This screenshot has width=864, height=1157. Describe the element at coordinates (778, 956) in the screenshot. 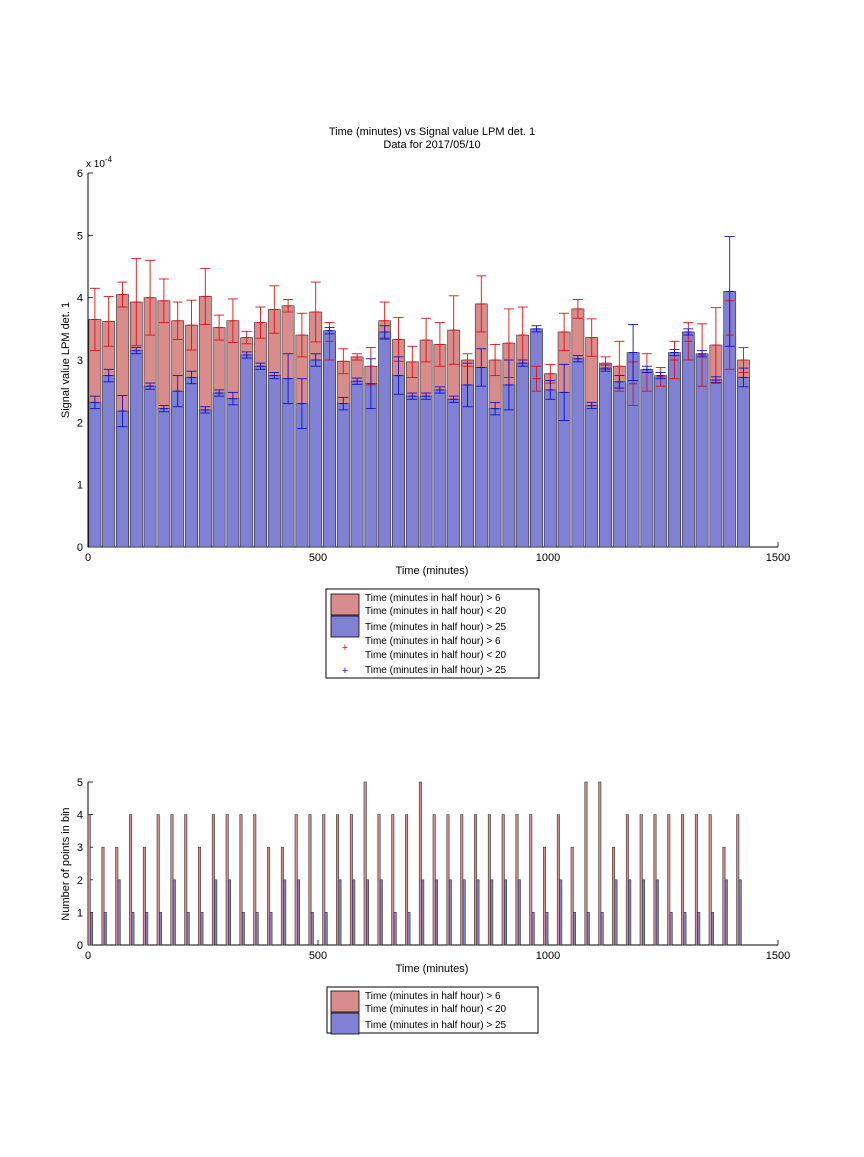

I see `count-x-tick-label: 1500` at that location.